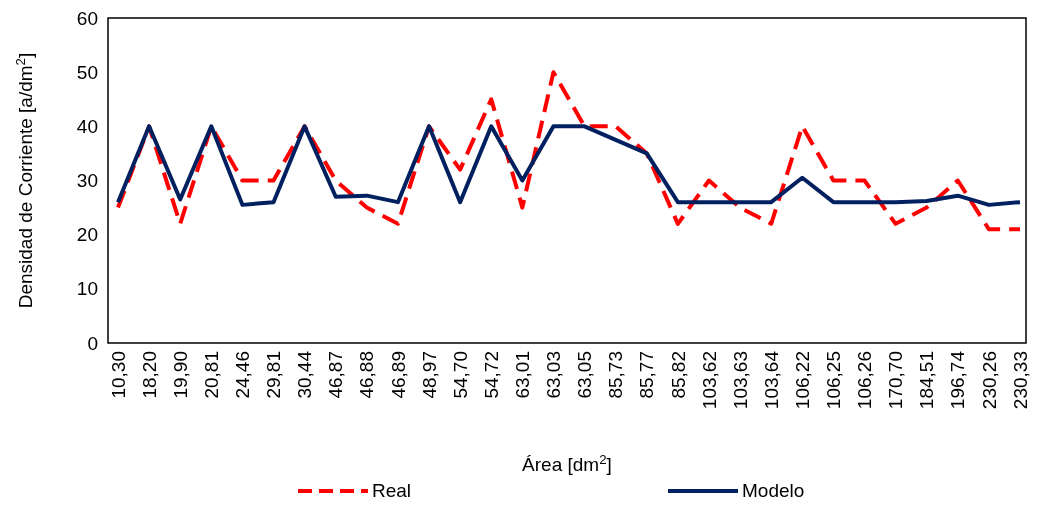 The height and width of the screenshot is (508, 1046). I want to click on y-tick-label: 30, so click(87, 181).